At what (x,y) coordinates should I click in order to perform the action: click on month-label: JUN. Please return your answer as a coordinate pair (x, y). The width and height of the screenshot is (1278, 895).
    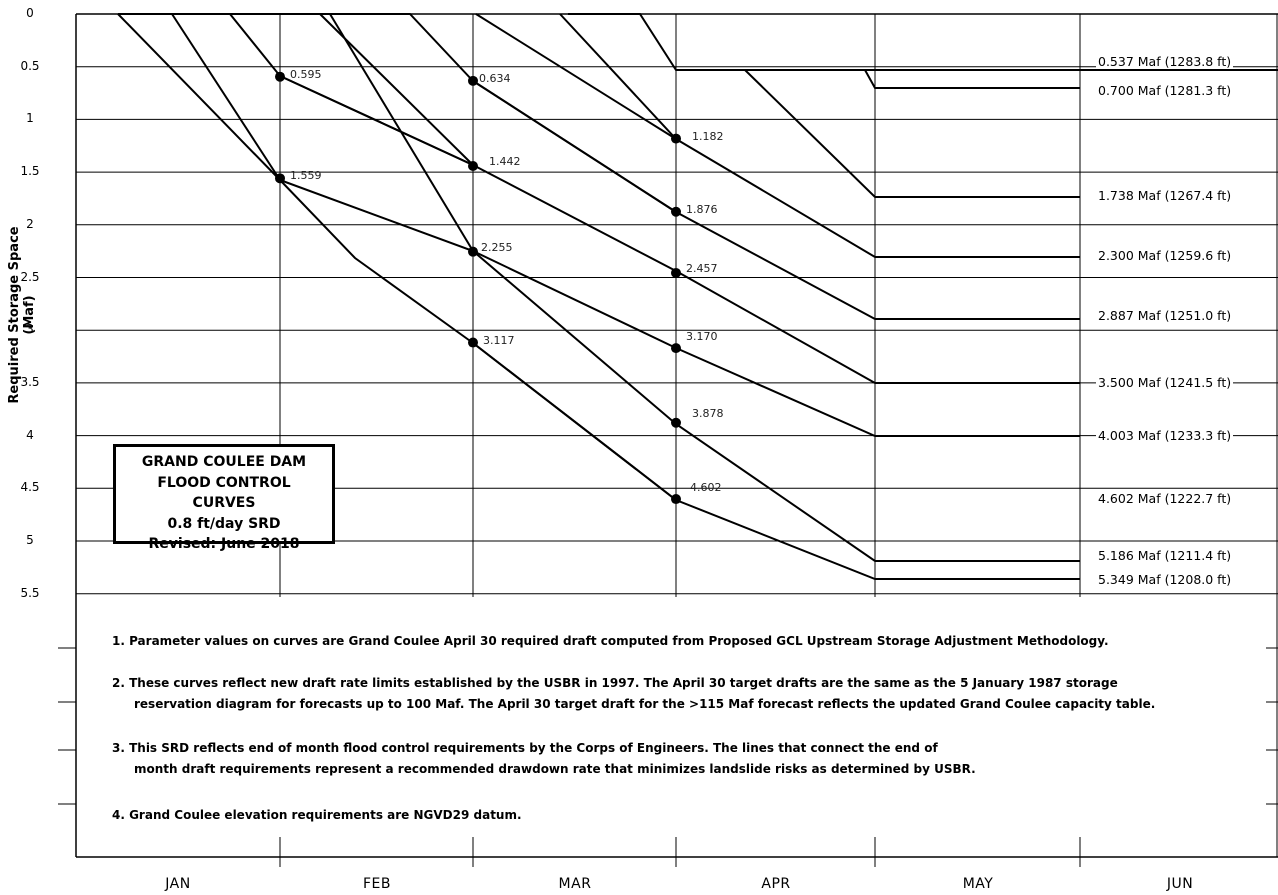
    Looking at the image, I should click on (1180, 884).